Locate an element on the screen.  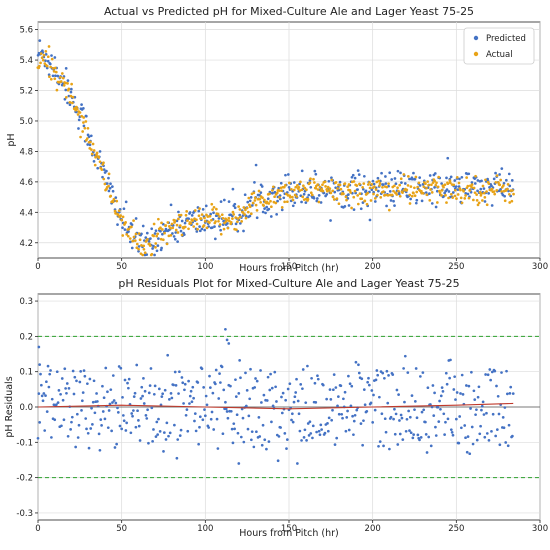
y-tick-label: 5.4 is located at coordinates (26, 61).